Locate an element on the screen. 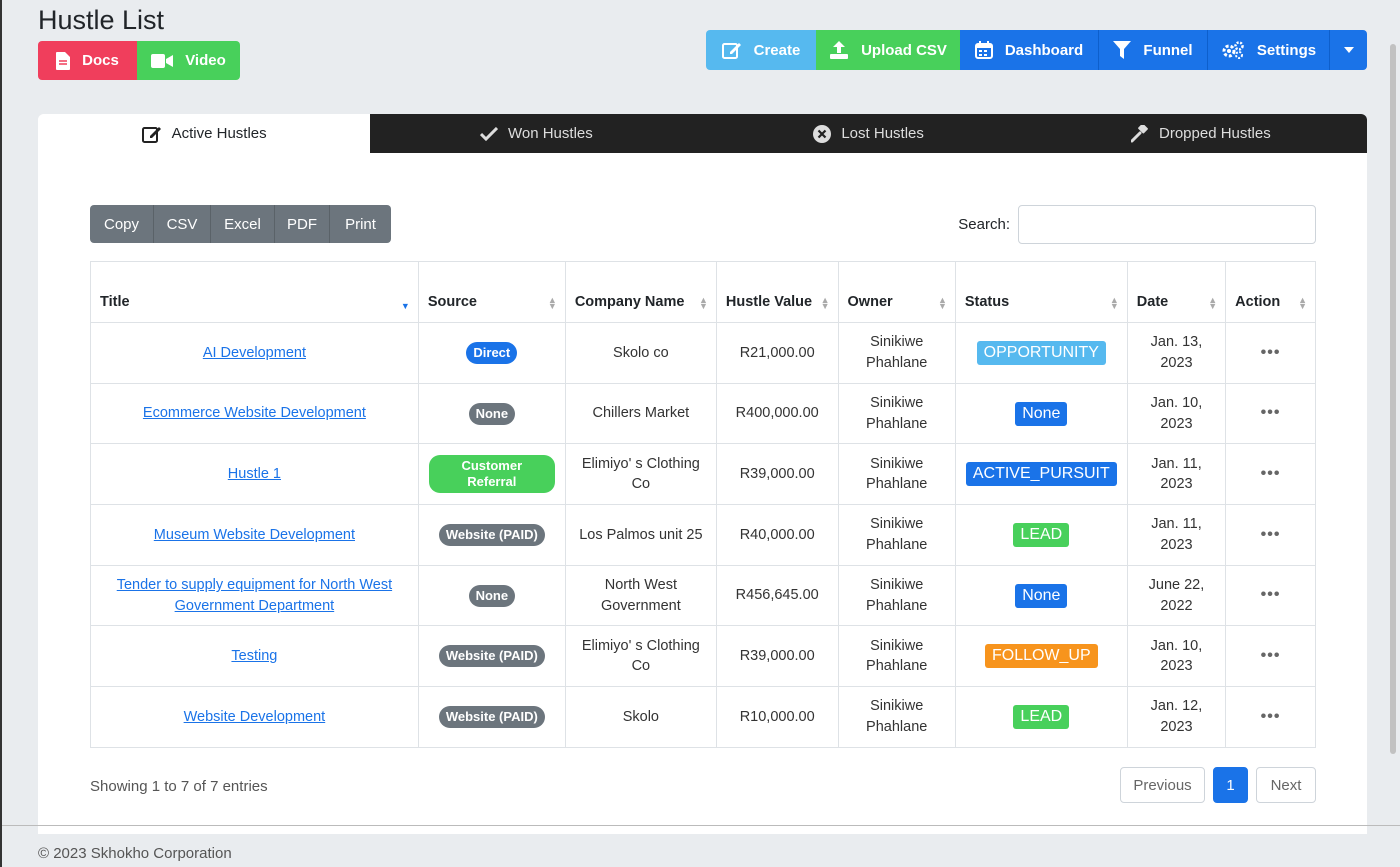 The height and width of the screenshot is (867, 1400). export-button-group: Copy CSV Excel PDF Print is located at coordinates (240, 224).